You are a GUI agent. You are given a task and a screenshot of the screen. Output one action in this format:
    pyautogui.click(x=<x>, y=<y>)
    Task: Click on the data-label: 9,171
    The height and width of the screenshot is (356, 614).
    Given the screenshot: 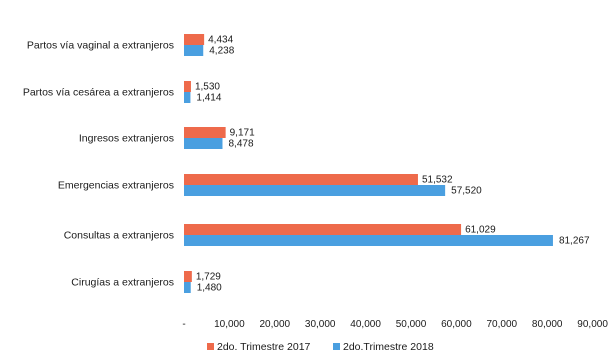 What is the action you would take?
    pyautogui.click(x=242, y=133)
    